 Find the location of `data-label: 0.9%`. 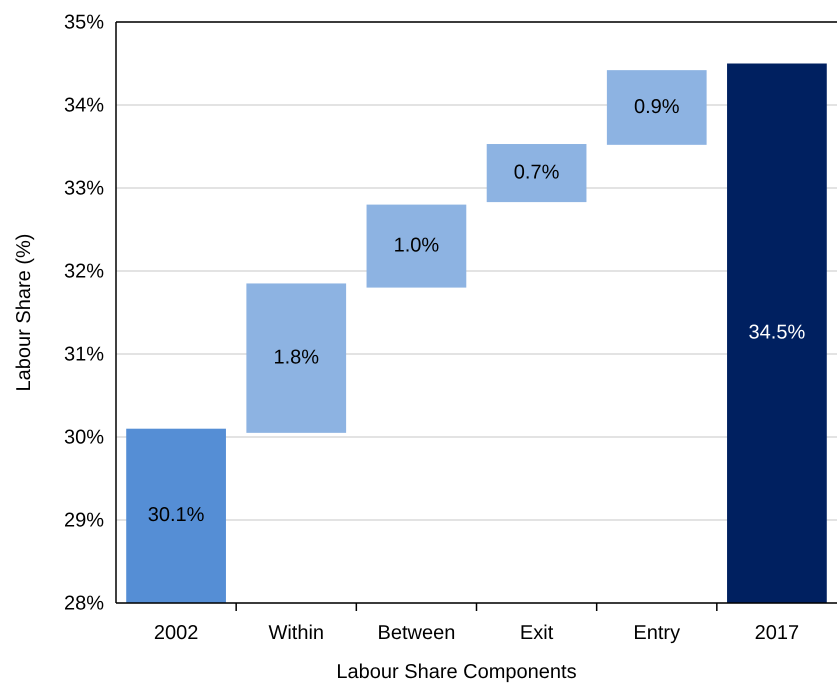

data-label: 0.9% is located at coordinates (657, 107).